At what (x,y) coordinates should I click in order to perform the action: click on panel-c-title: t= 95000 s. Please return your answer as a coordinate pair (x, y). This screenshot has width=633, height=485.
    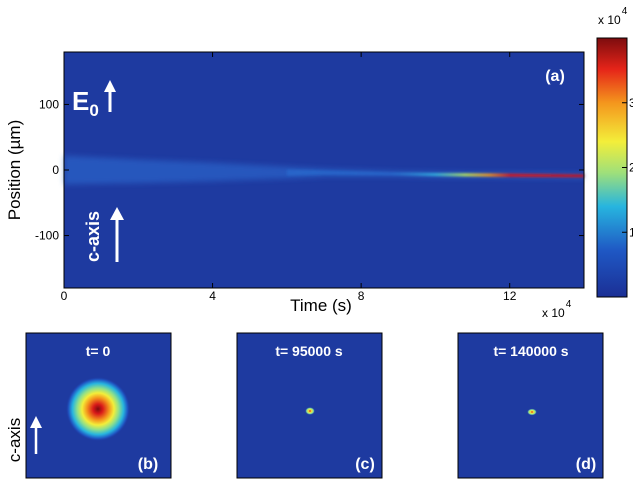
    Looking at the image, I should click on (309, 351).